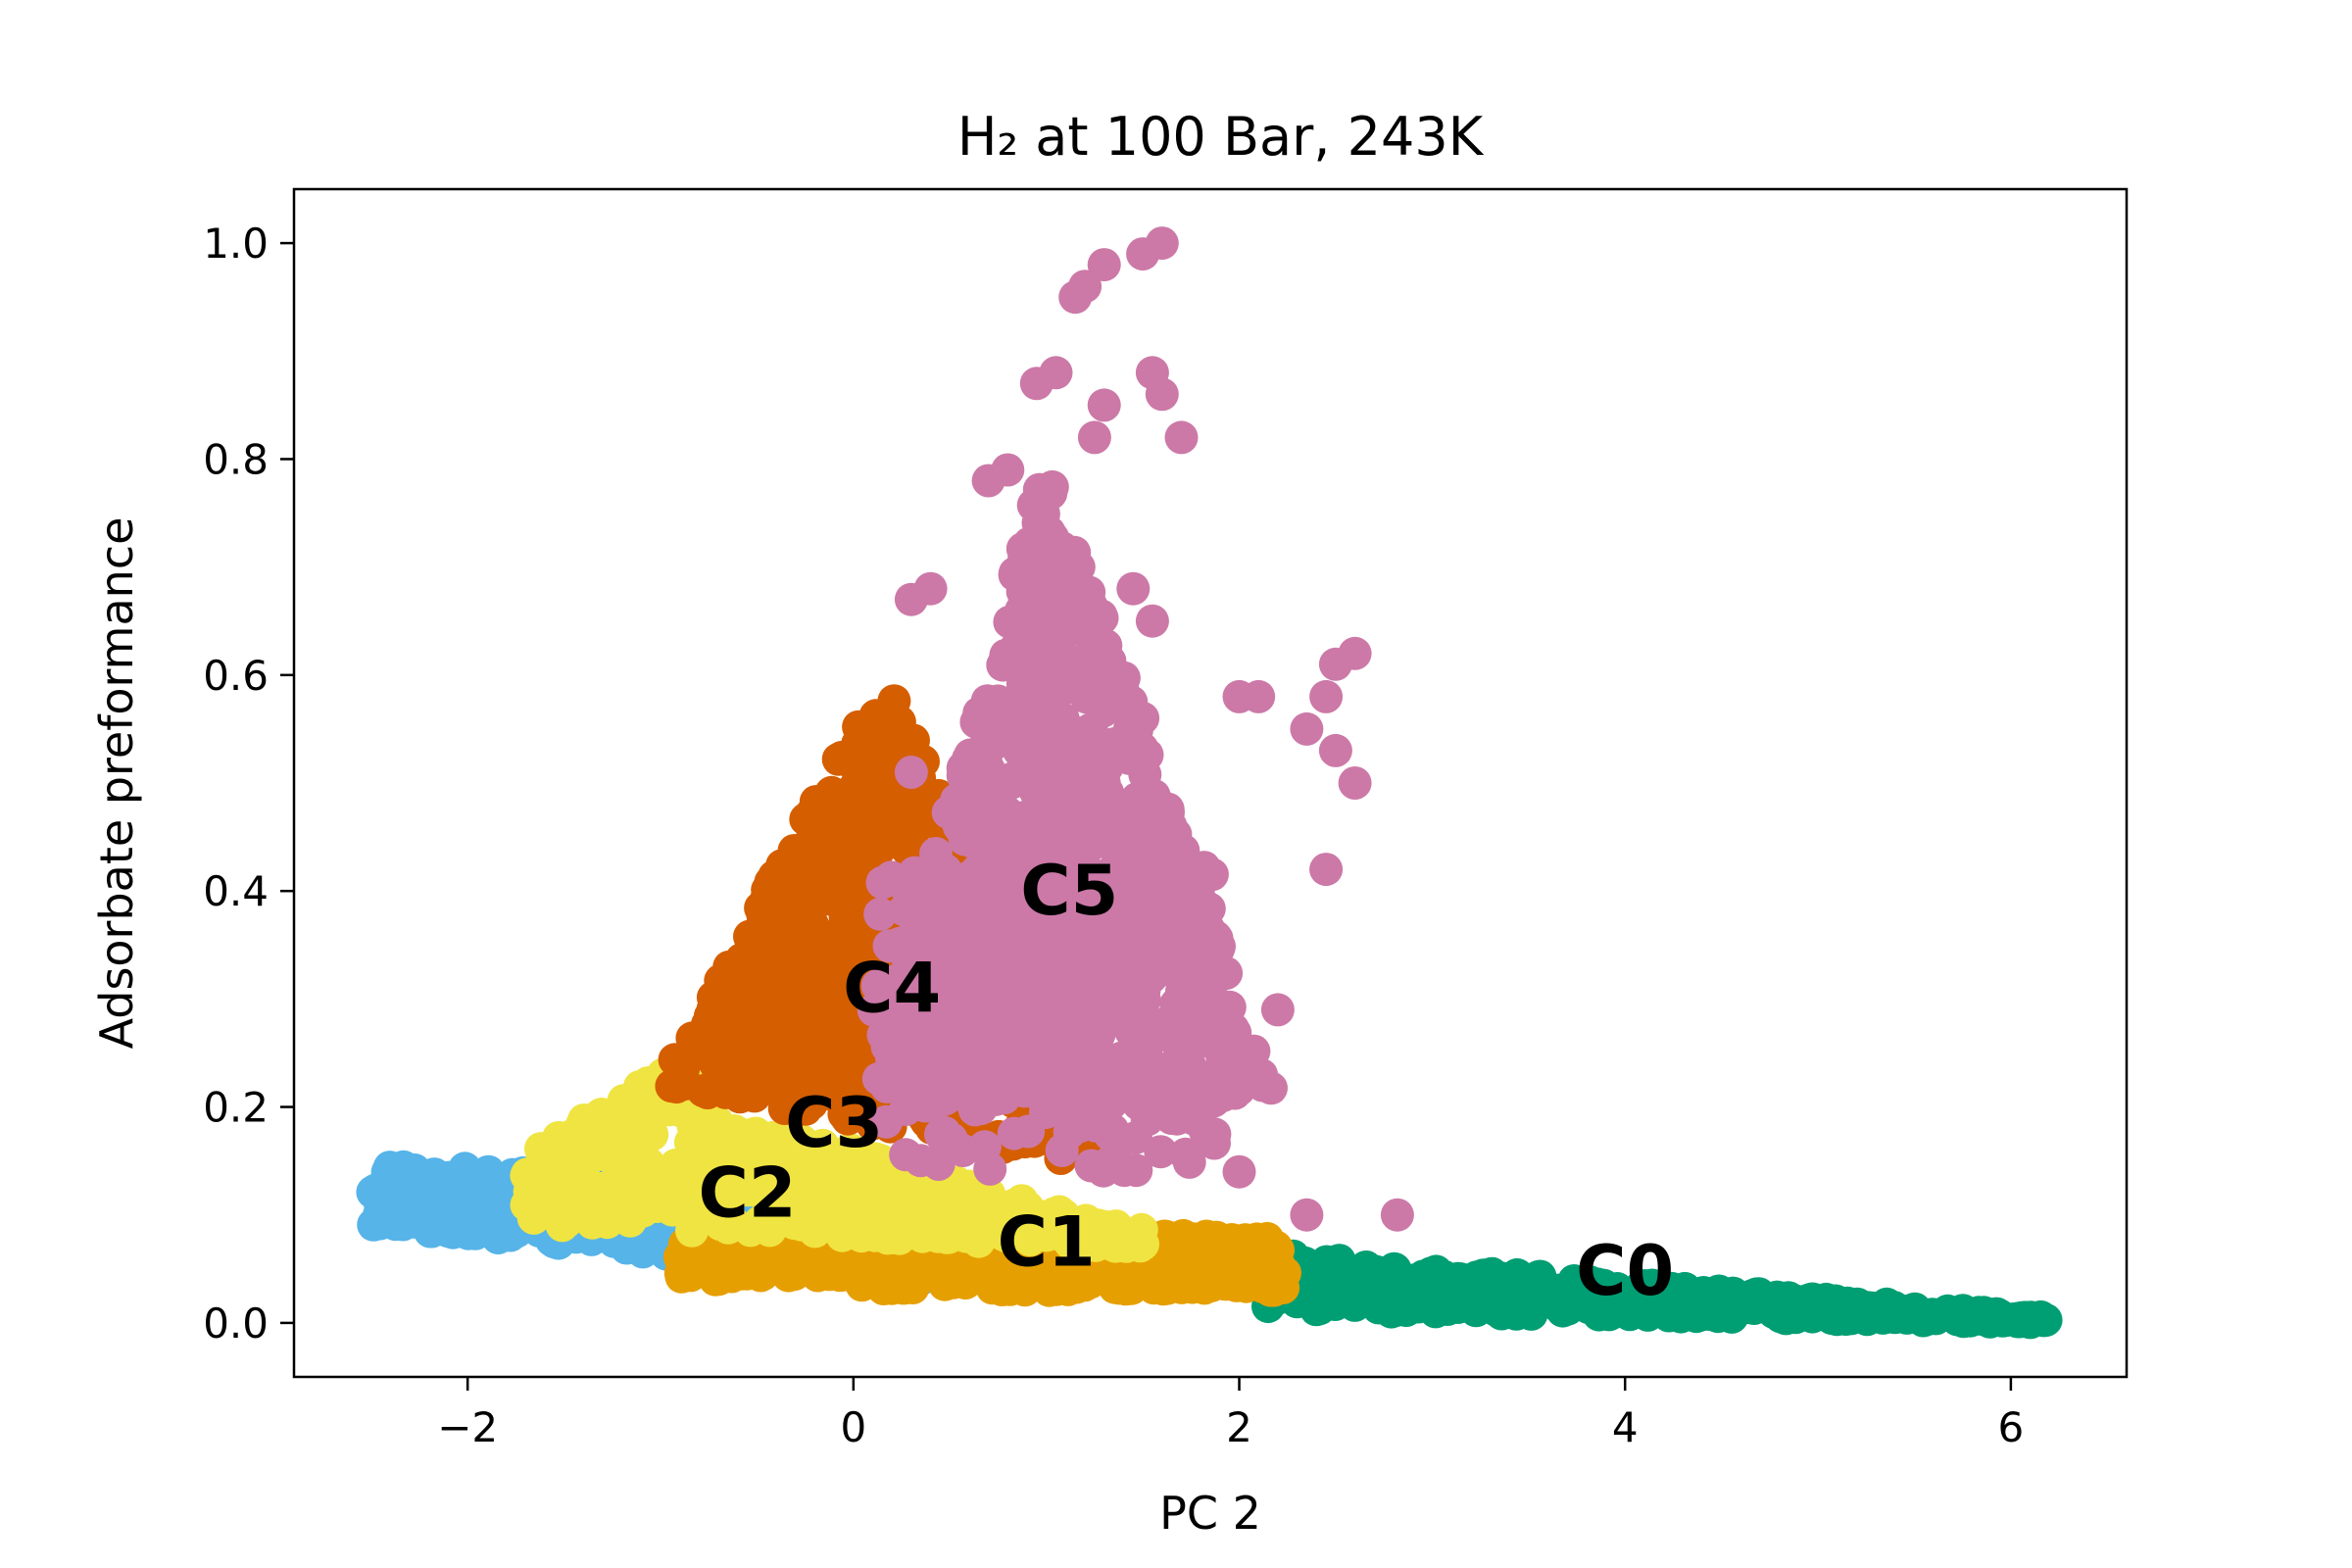 The image size is (2352, 1568). I want to click on y-tick-label: 0.6, so click(236, 676).